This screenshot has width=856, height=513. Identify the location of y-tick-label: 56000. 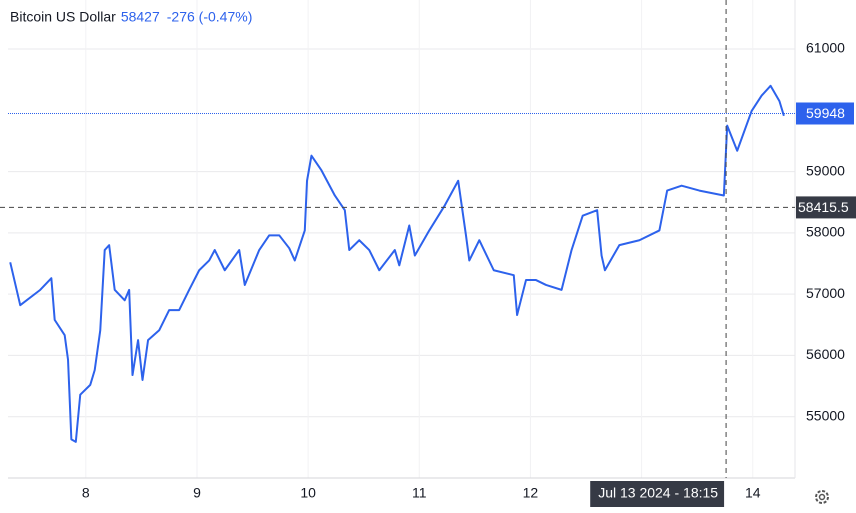
(825, 354).